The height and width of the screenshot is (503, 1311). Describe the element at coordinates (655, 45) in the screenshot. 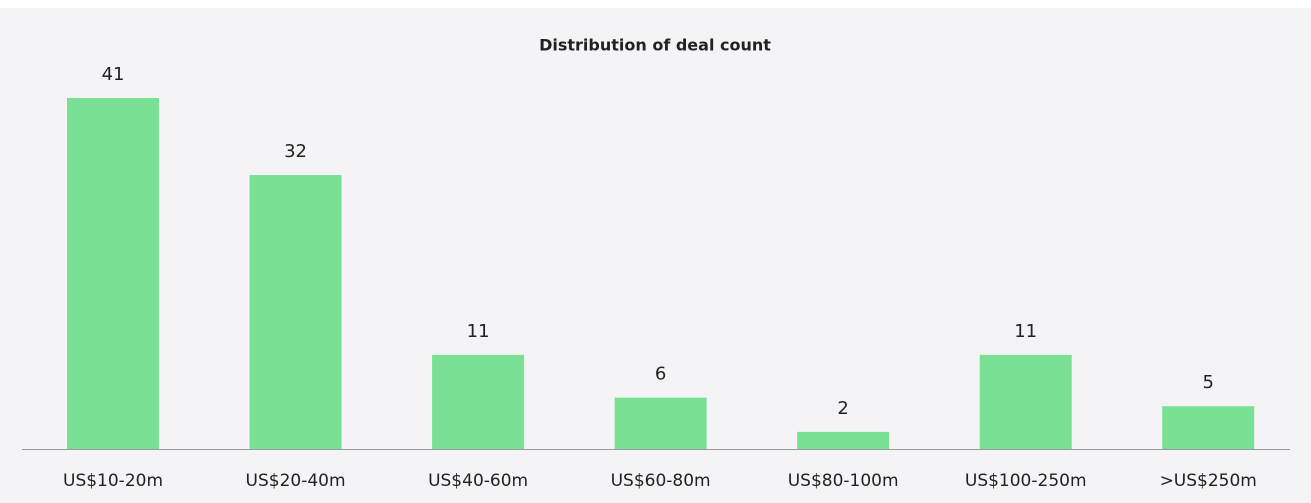

I see `chart-title: Distribution of deal count` at that location.